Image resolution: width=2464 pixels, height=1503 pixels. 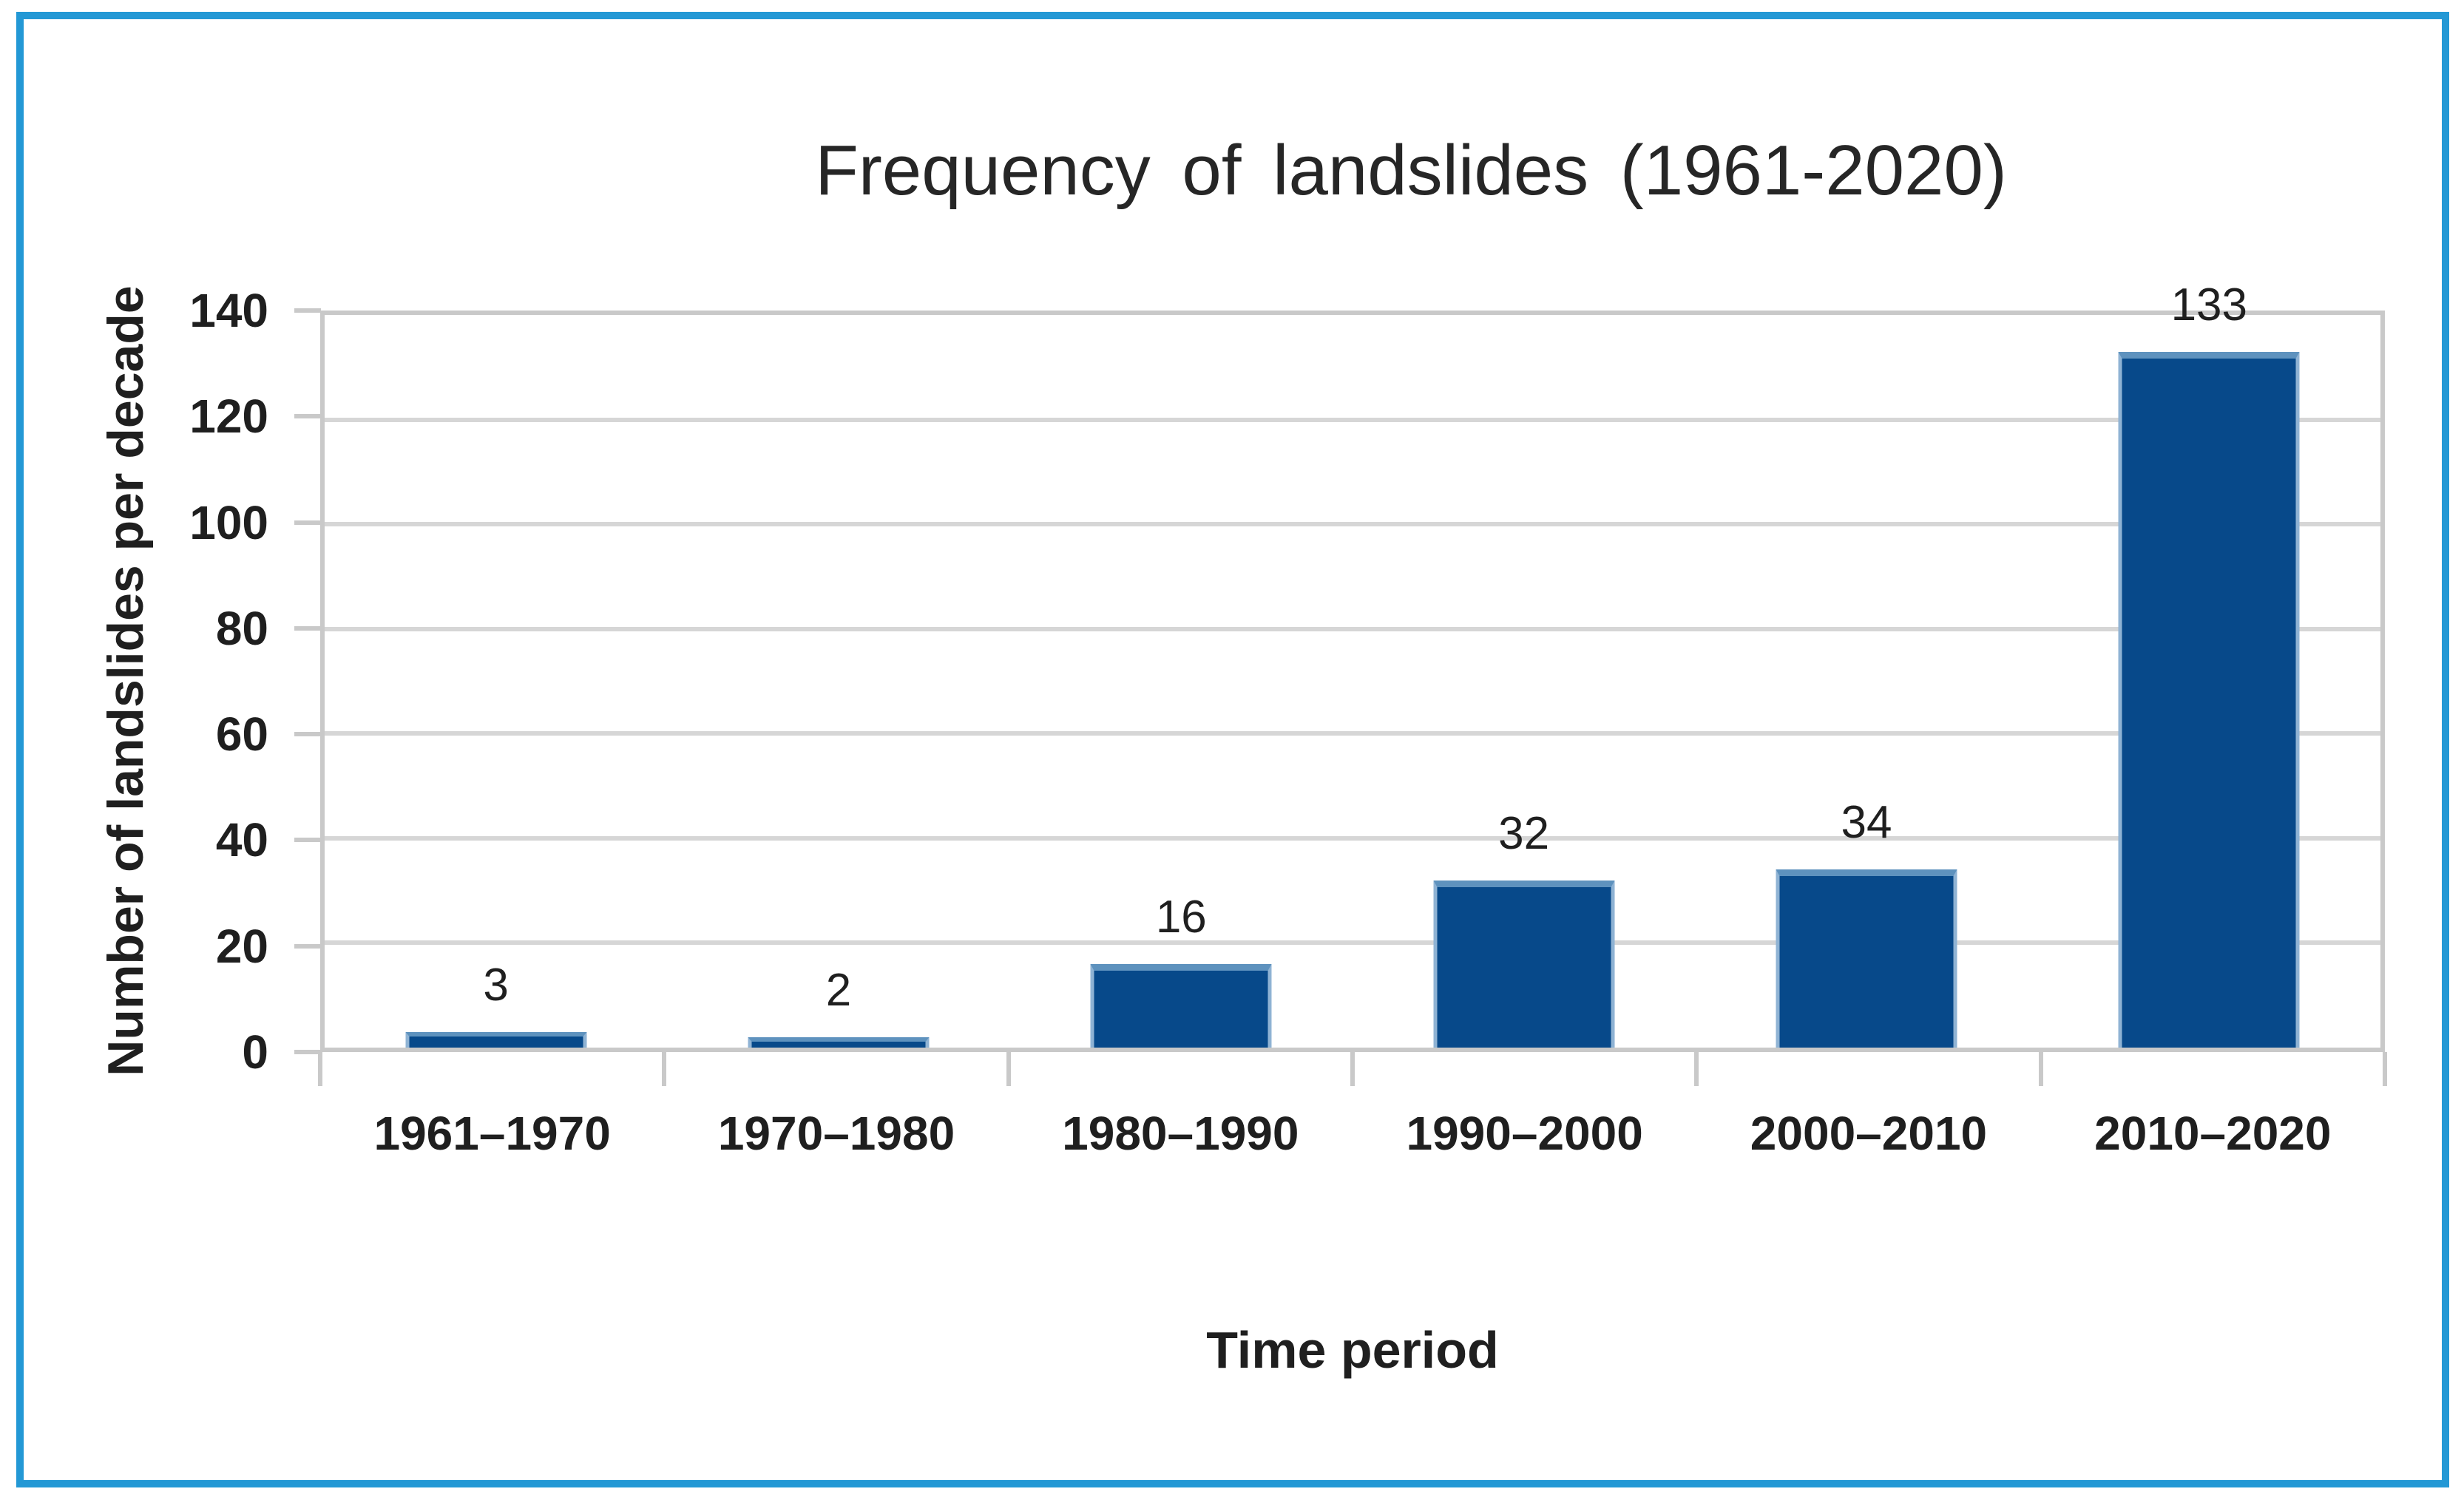 What do you see at coordinates (1181, 681) in the screenshot?
I see `category-slot: 16` at bounding box center [1181, 681].